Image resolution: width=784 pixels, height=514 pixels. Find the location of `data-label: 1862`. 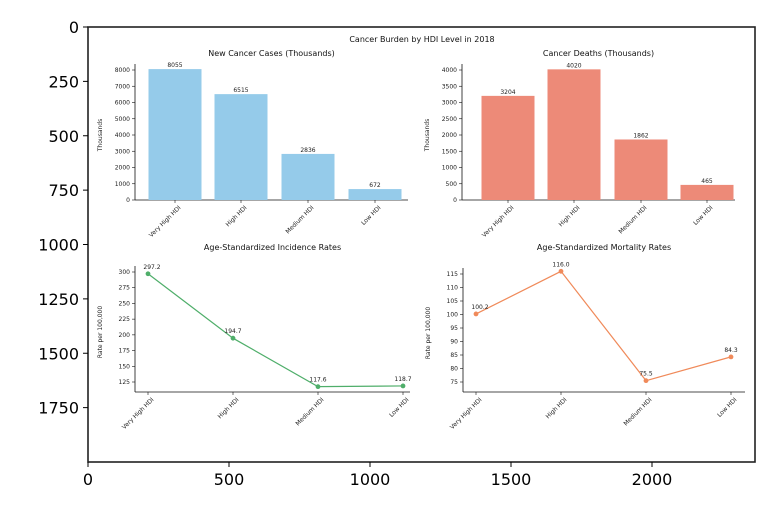

data-label: 1862 is located at coordinates (640, 135).